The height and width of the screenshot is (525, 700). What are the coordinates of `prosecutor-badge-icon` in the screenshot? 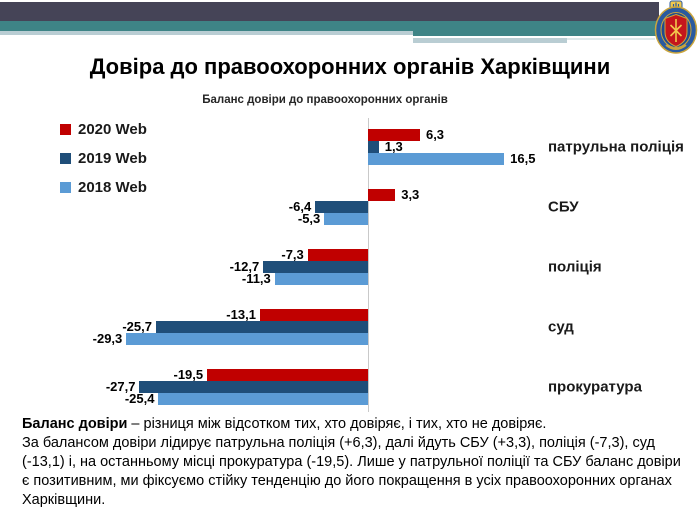 It's located at (676, 27).